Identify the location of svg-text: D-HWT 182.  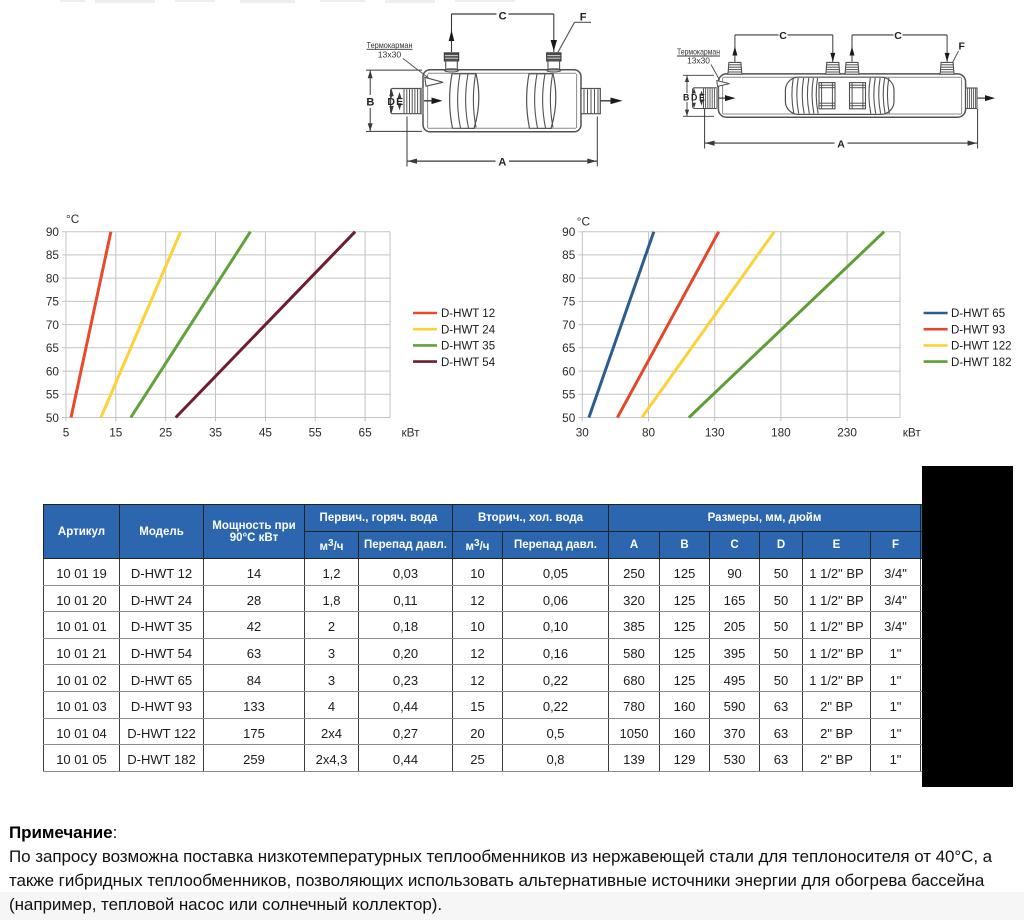
(981, 363).